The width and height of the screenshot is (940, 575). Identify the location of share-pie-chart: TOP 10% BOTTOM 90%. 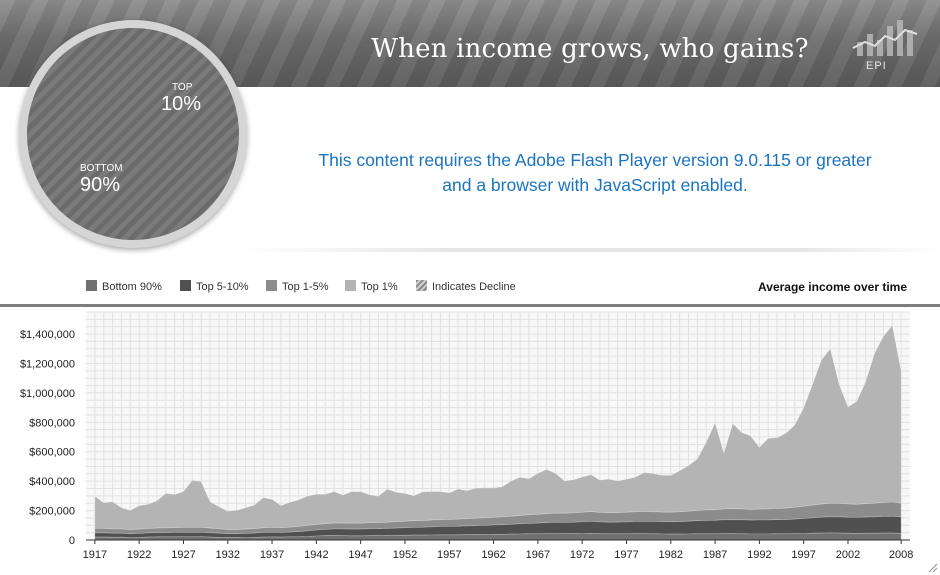
(133, 134).